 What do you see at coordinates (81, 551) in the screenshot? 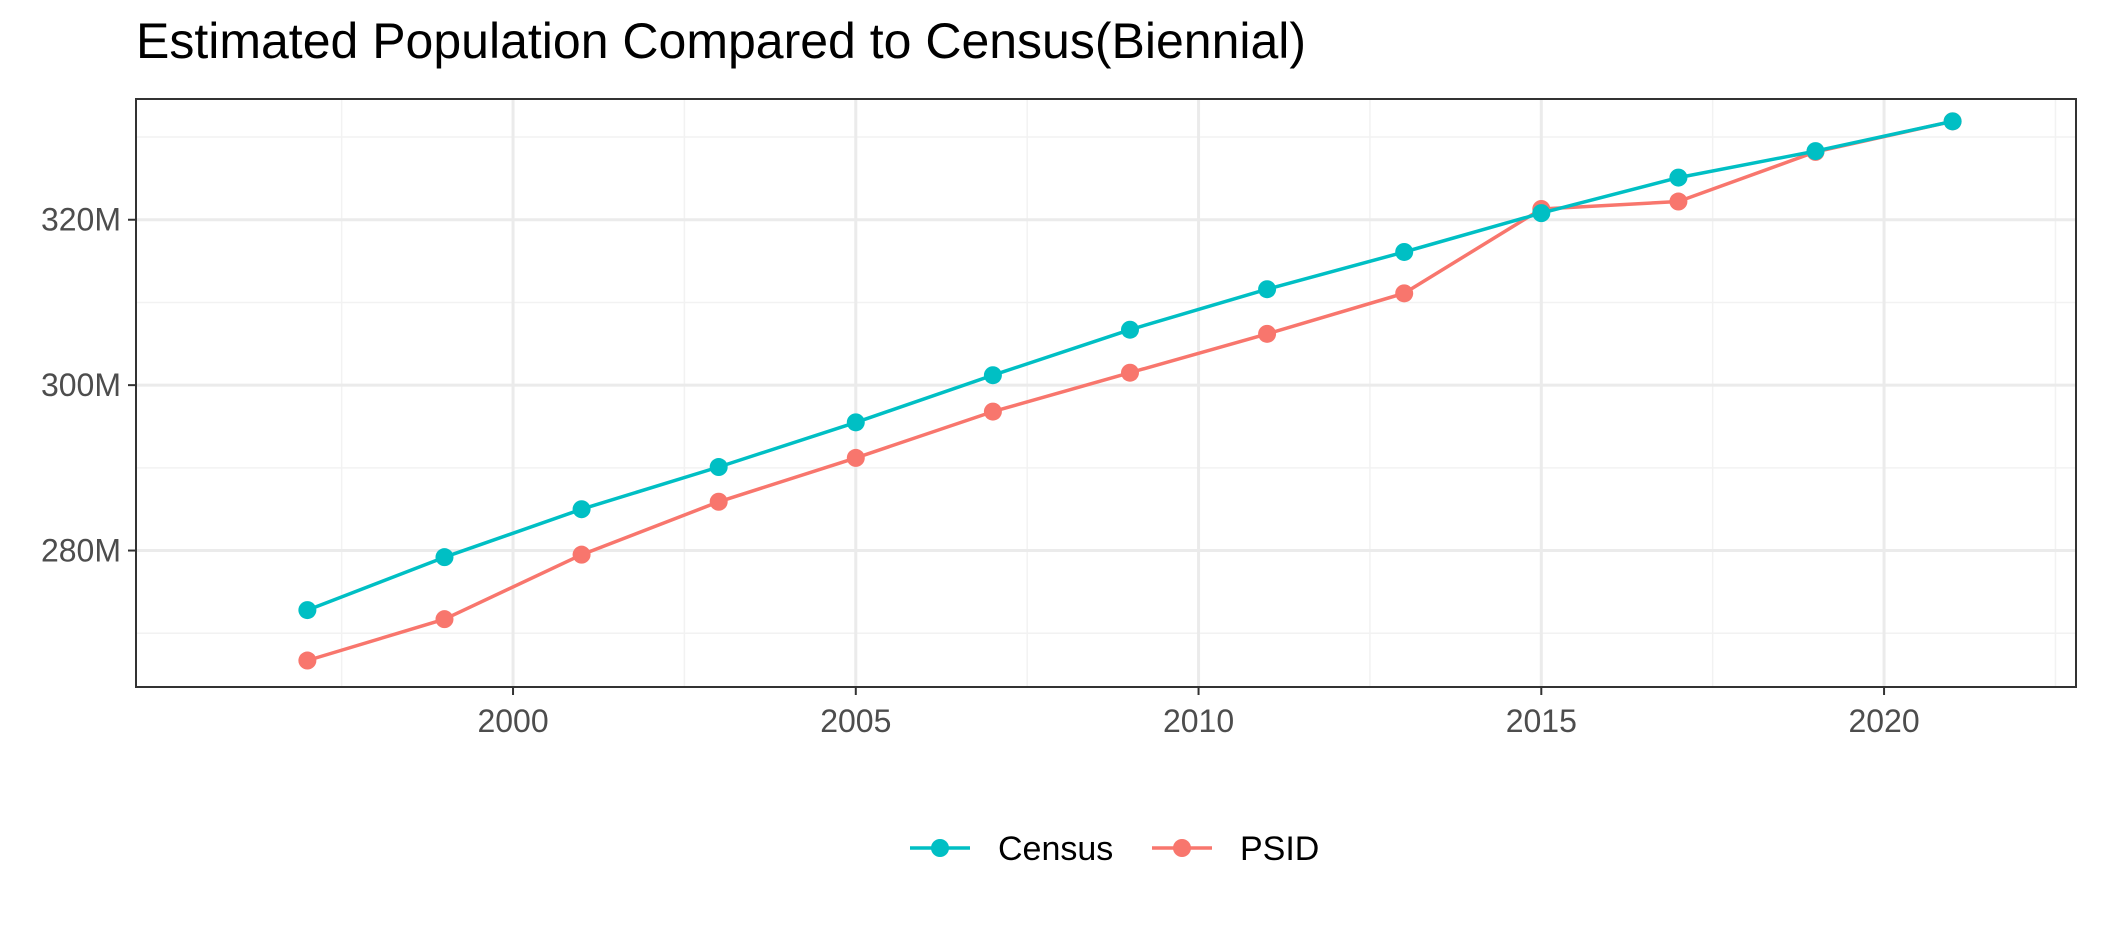
I see `y-tick-label: 280M` at bounding box center [81, 551].